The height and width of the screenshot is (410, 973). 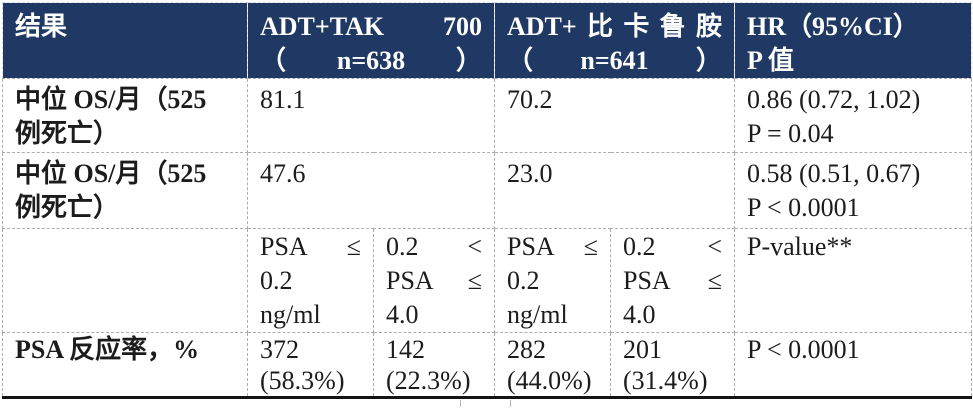 What do you see at coordinates (125, 280) in the screenshot?
I see `cell-psa-range-empty` at bounding box center [125, 280].